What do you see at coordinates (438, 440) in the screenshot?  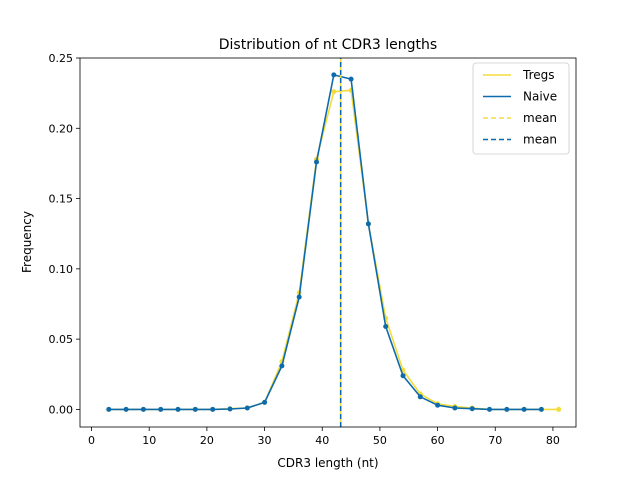 I see `x-tick-label: 60` at bounding box center [438, 440].